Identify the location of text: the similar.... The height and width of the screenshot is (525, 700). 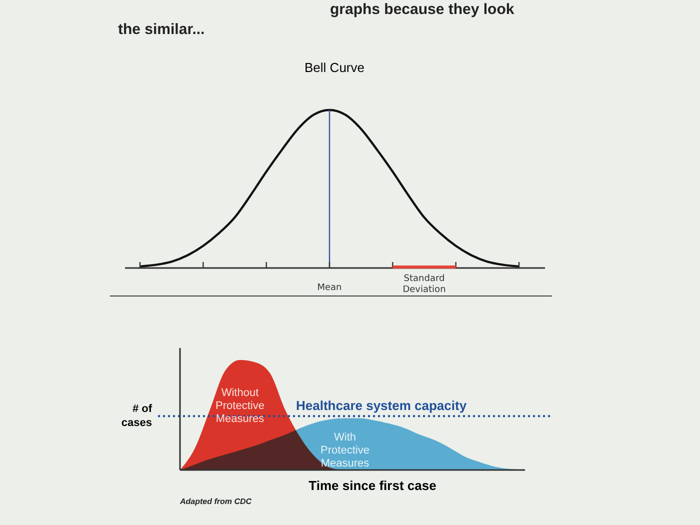
(161, 29).